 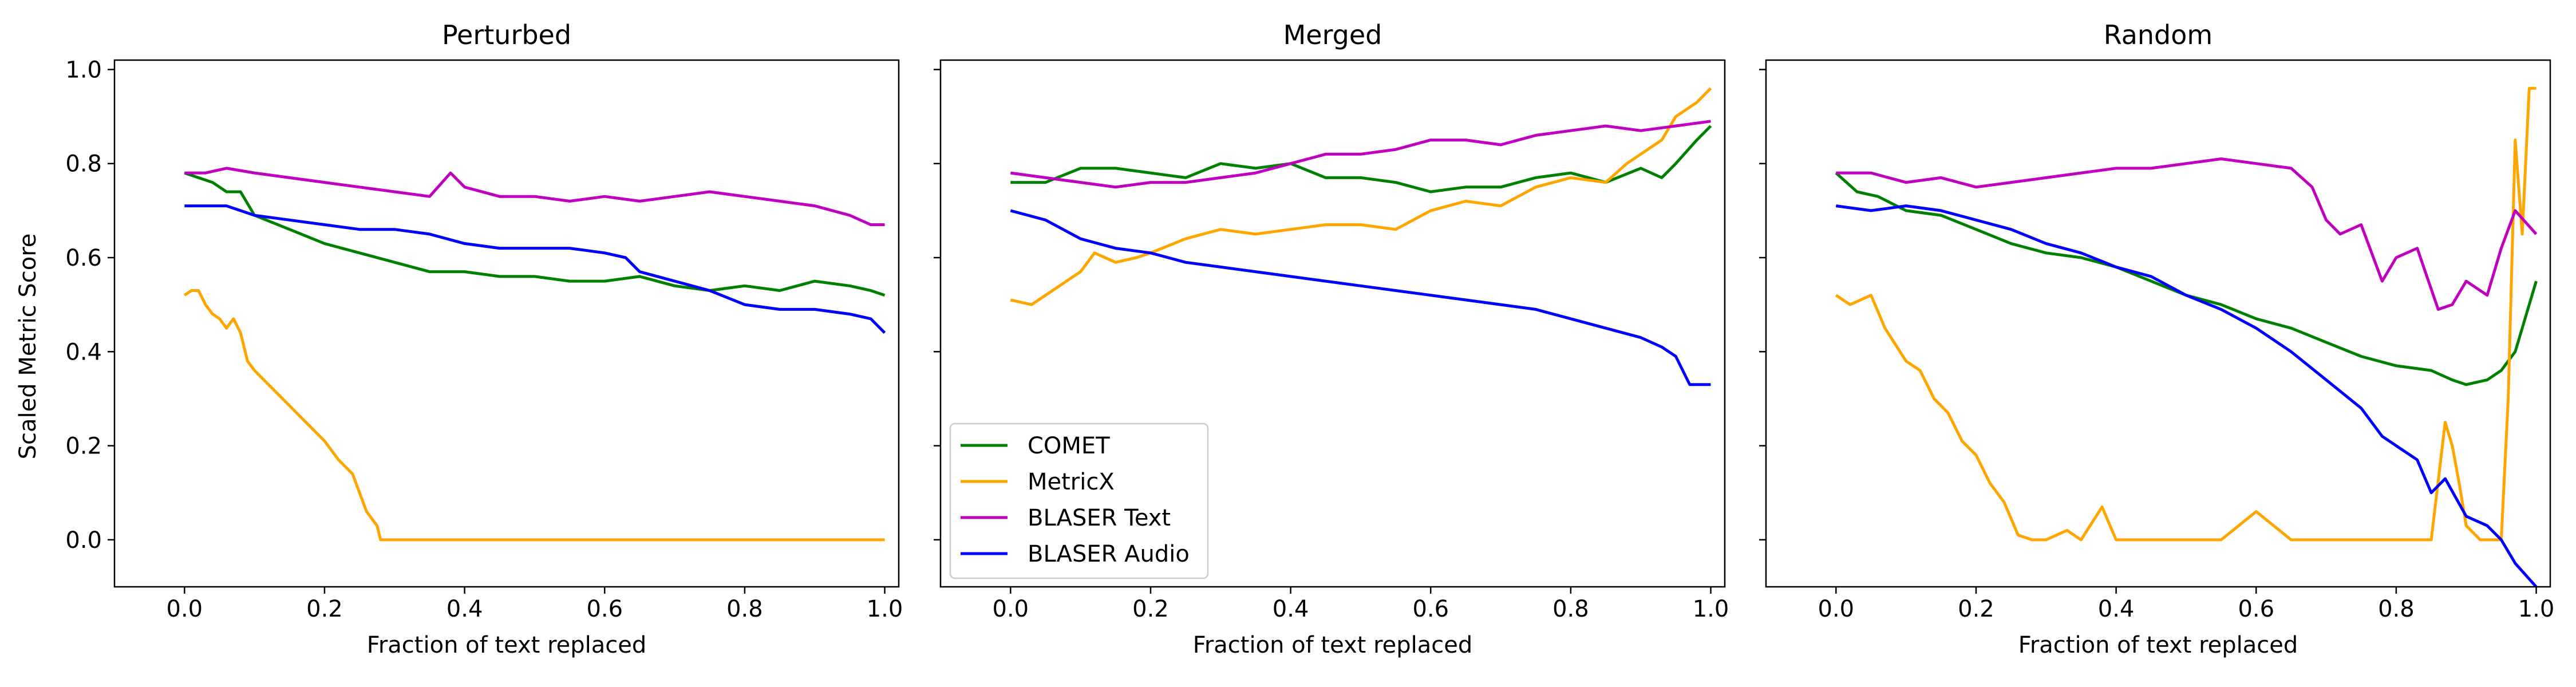 I want to click on legend-label: BLASER Text, so click(x=1099, y=518).